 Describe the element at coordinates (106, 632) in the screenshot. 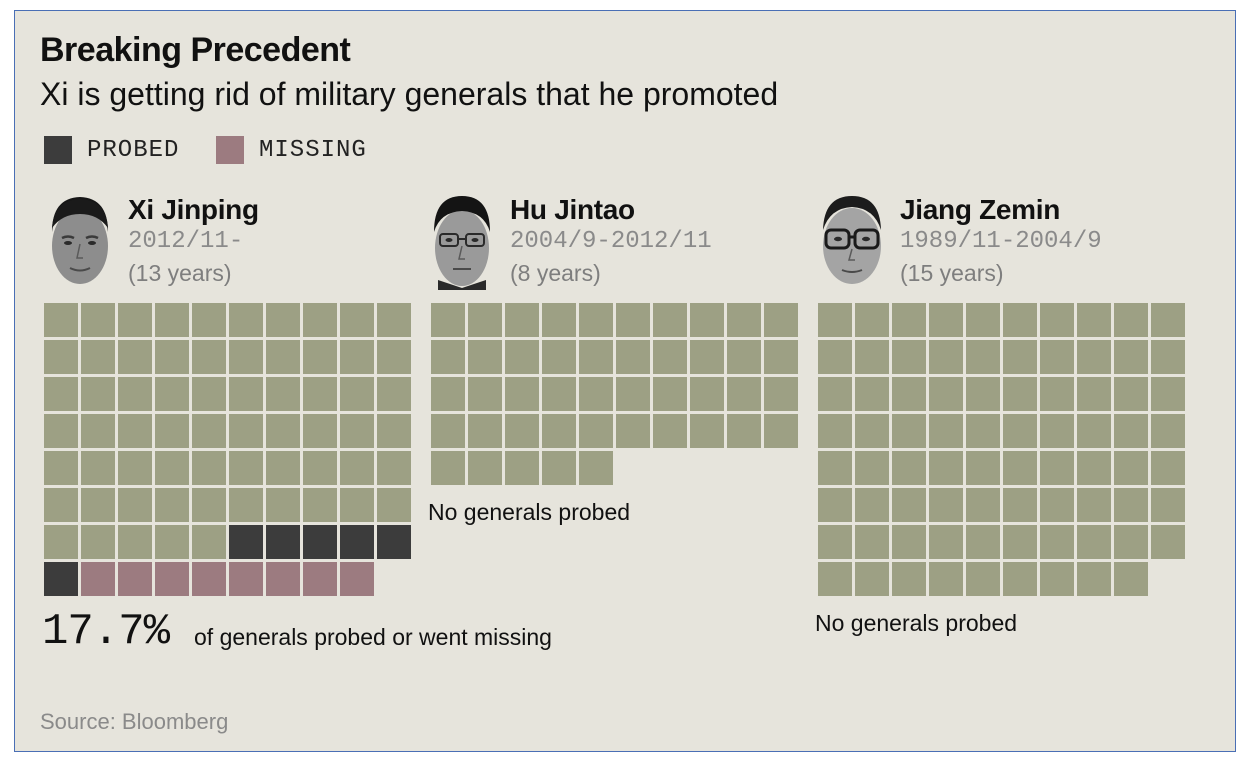

I see `stat-percentage: 17.7%` at that location.